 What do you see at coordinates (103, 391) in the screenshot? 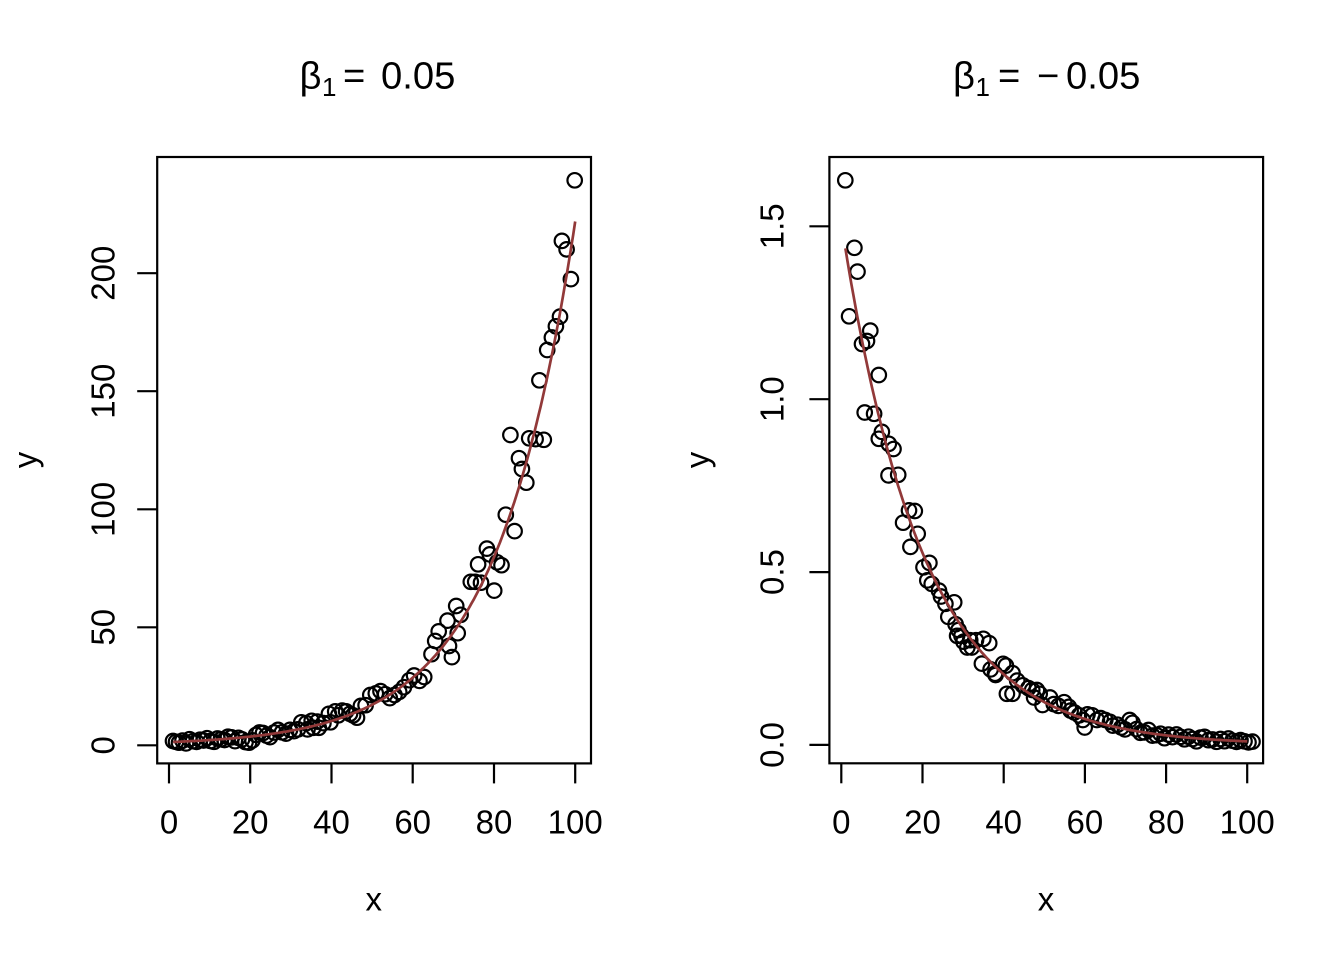
I see `svg-text: 150` at bounding box center [103, 391].